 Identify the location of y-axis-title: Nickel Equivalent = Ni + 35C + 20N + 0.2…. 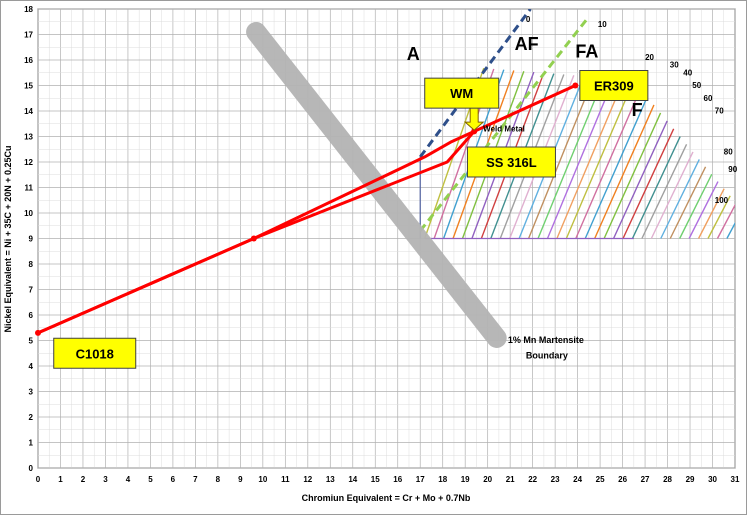
(8, 238).